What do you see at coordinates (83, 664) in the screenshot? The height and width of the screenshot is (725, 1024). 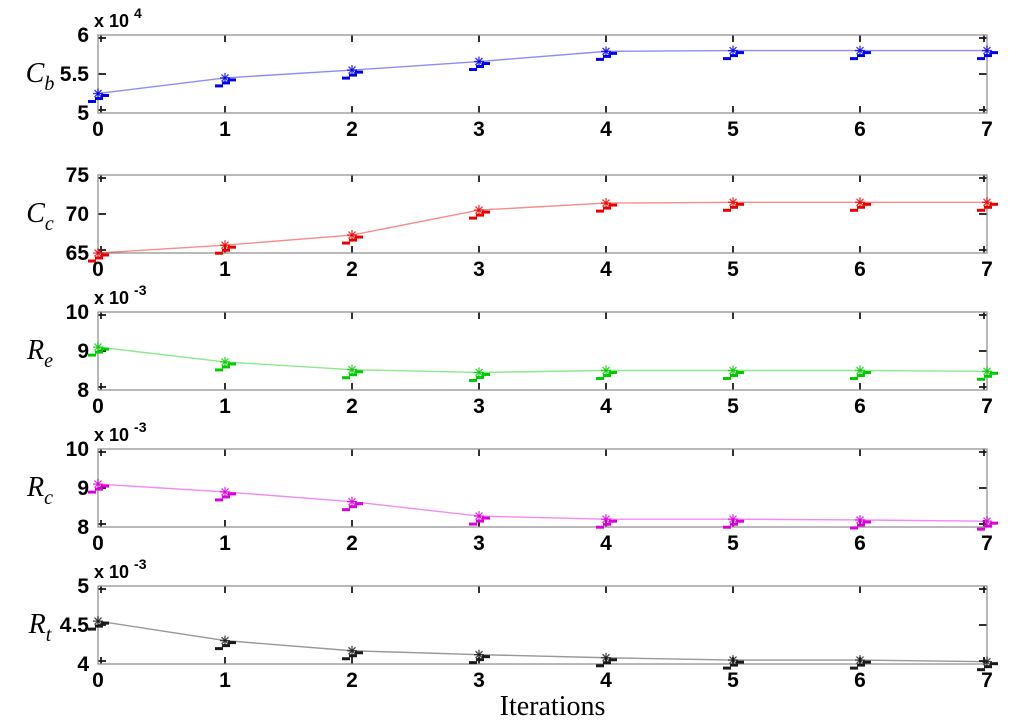 I see `y-tick-label: 4` at bounding box center [83, 664].